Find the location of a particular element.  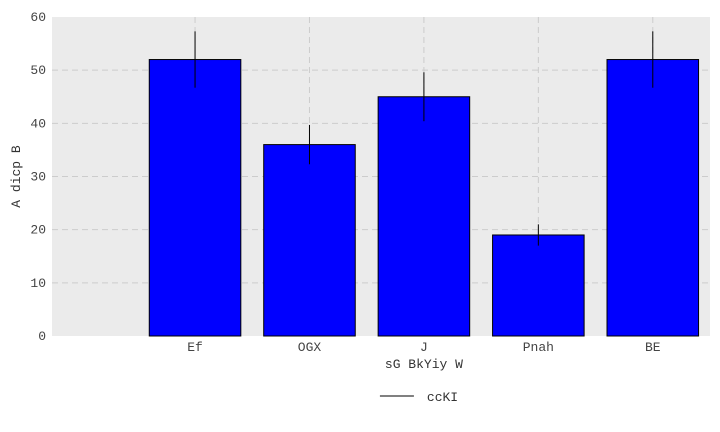

bar-OGX is located at coordinates (309, 240).